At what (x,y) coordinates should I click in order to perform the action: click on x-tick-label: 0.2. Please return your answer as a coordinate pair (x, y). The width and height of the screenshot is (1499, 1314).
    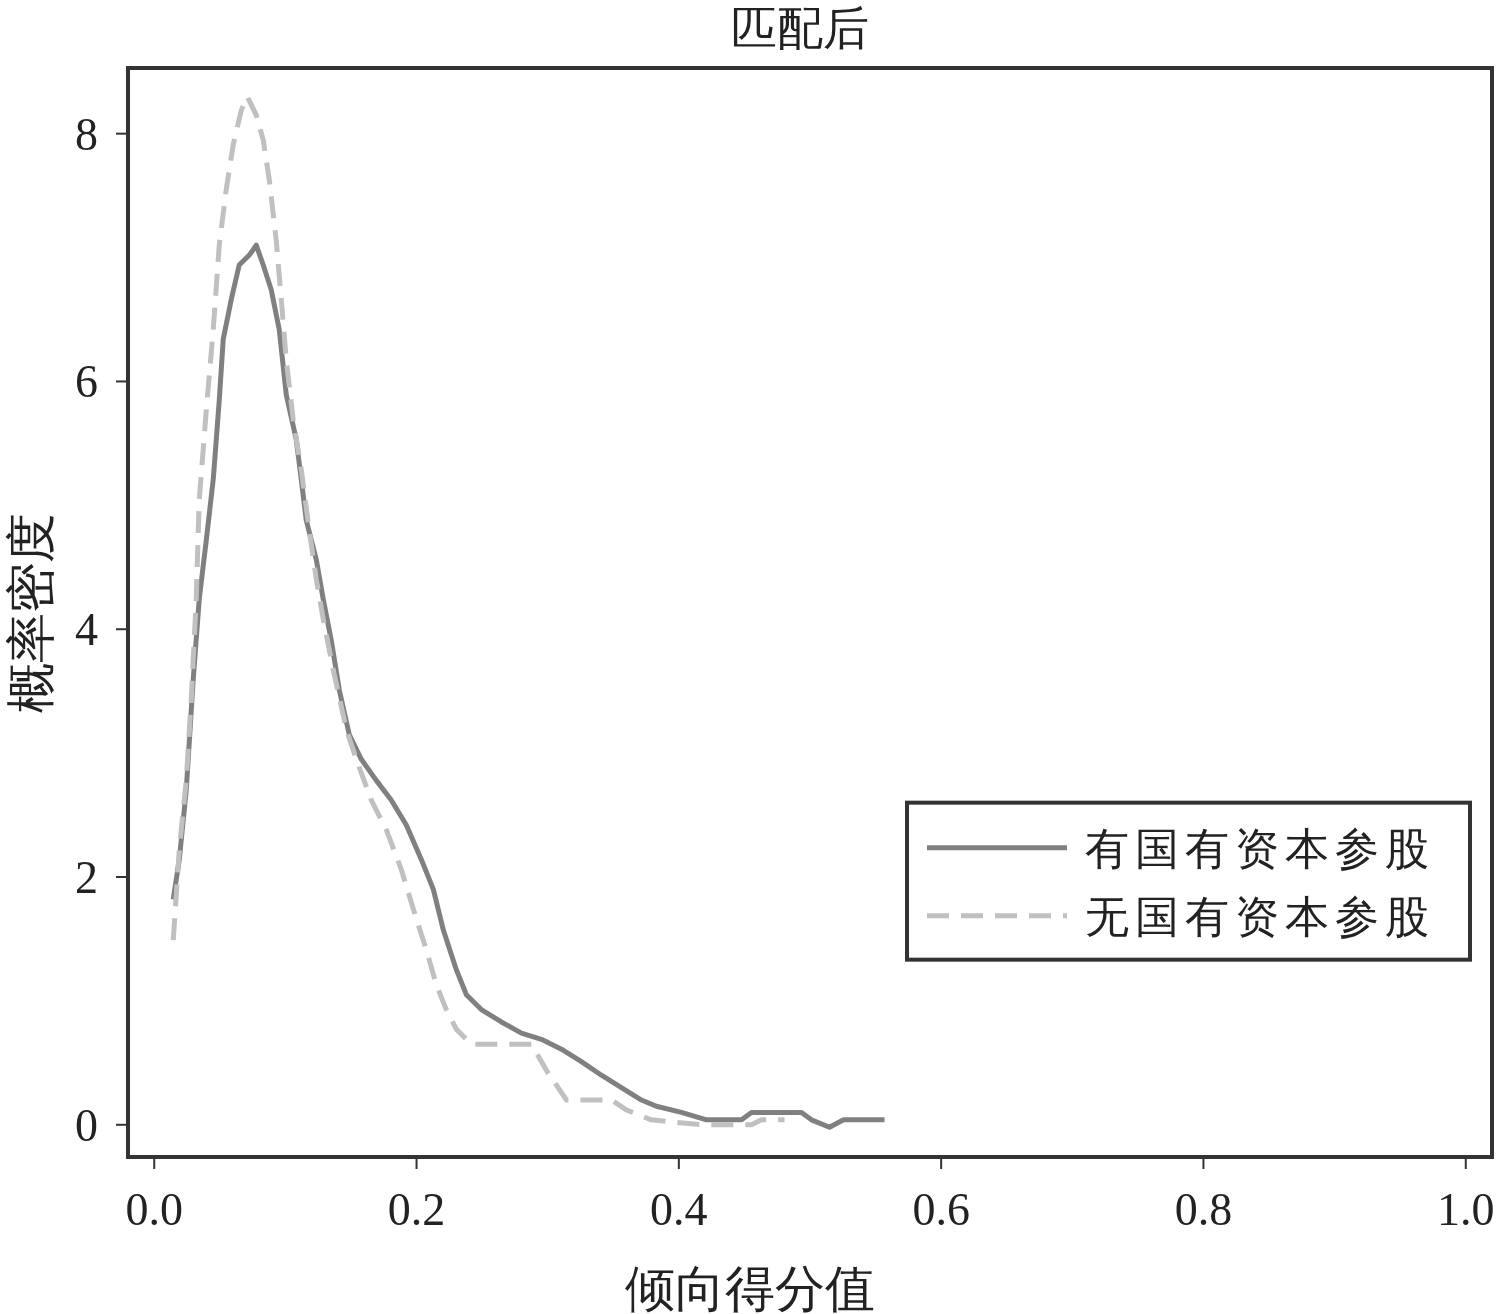
    Looking at the image, I should click on (416, 1209).